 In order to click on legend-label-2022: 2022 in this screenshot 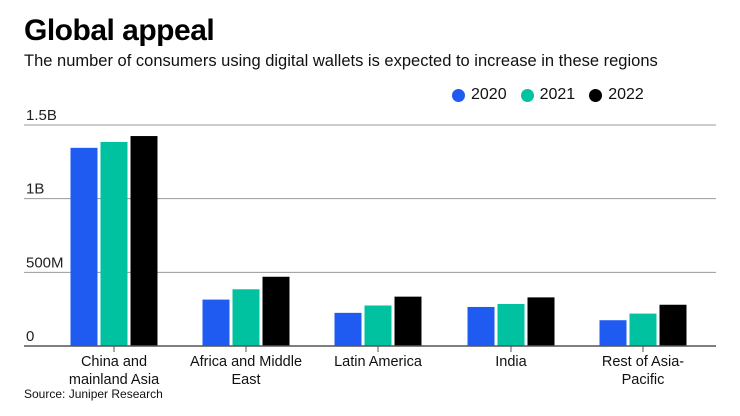, I will do `click(626, 94)`.